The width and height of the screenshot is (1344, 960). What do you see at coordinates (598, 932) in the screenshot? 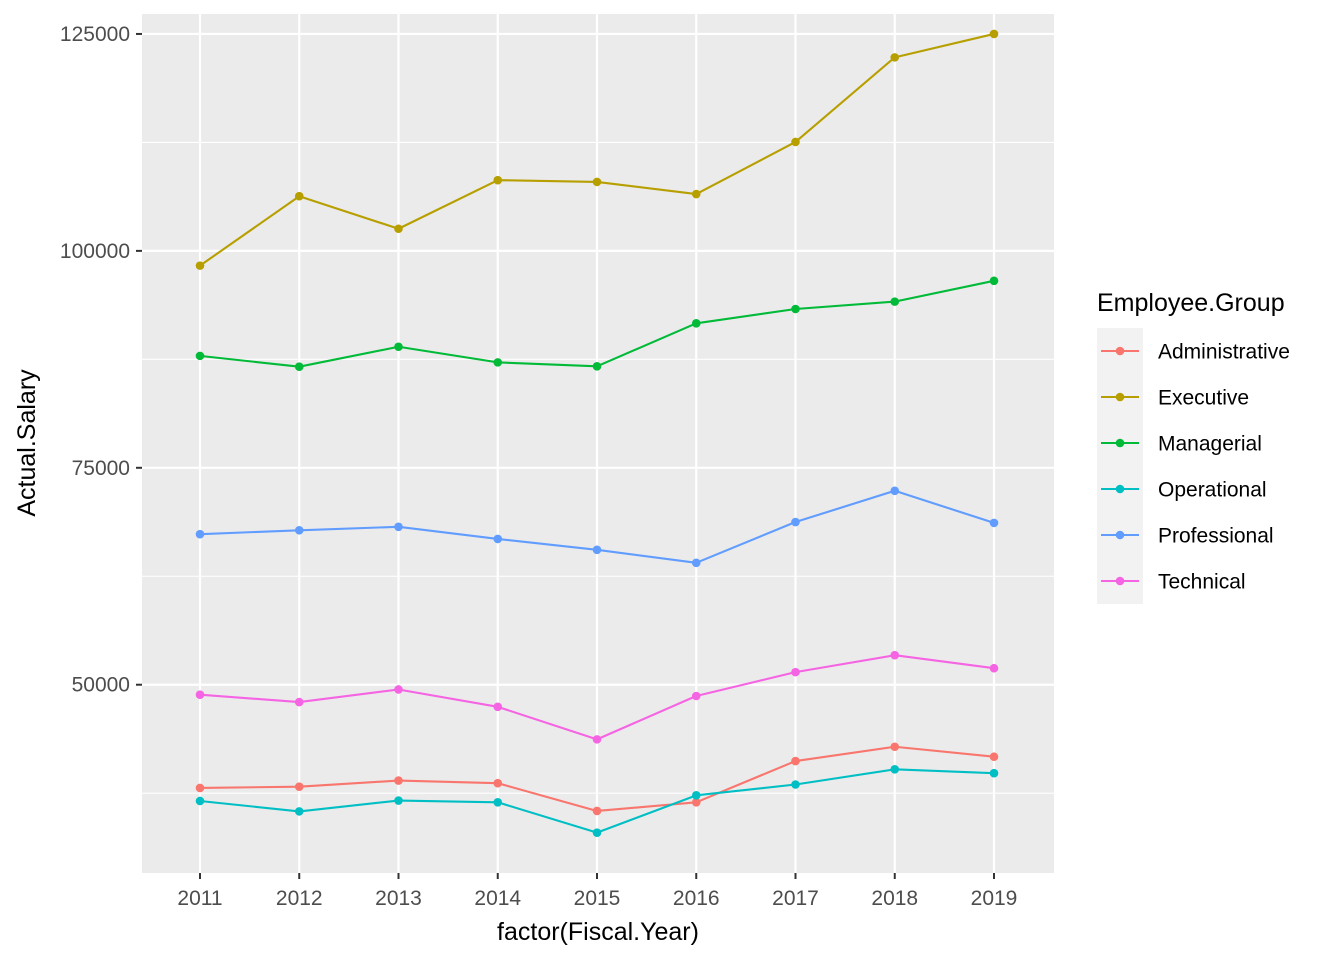
I see `x-axis-title: factor(Fiscal.Year)` at bounding box center [598, 932].